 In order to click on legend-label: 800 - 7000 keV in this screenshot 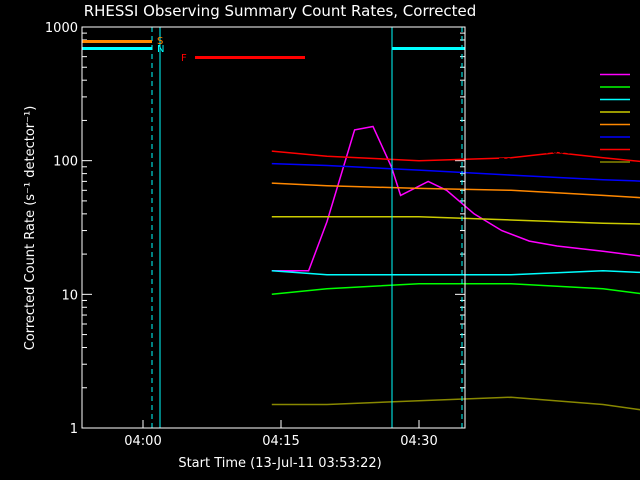, I will do `click(554, 150)`.